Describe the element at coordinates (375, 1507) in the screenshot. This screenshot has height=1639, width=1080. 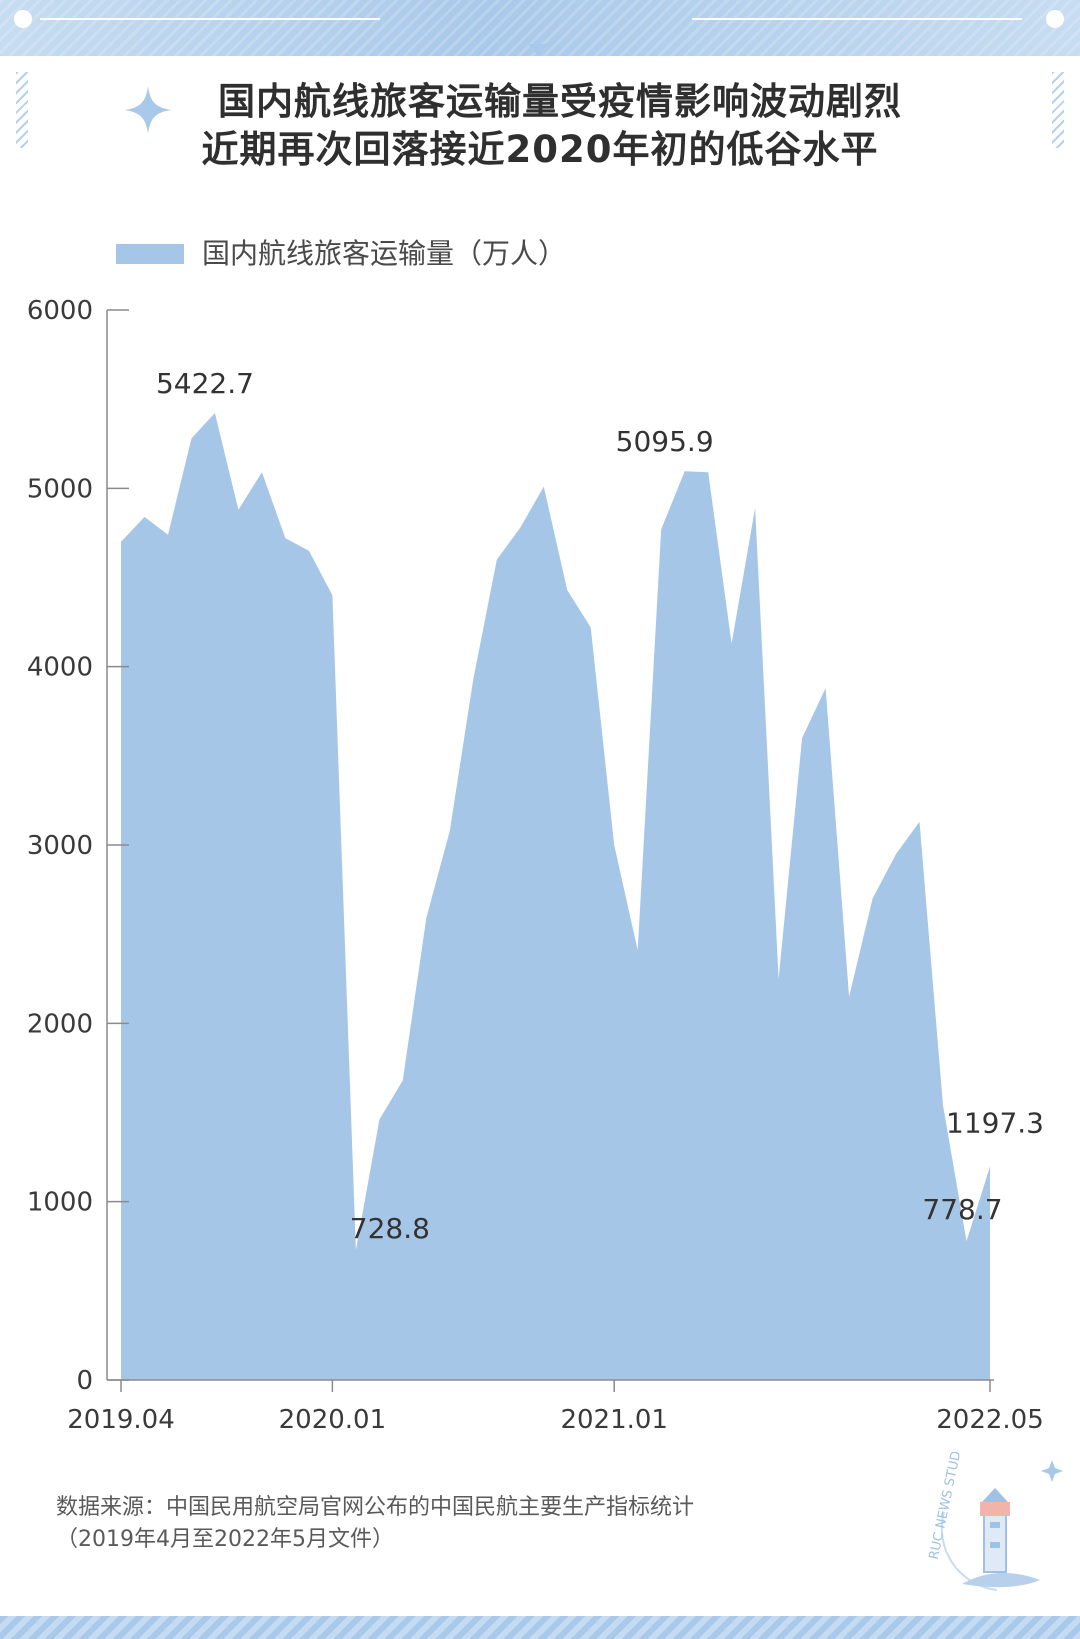
I see `source-line-1: 数据来源：中国民用航空局官网公布的中国民航主要生产指标统计` at that location.